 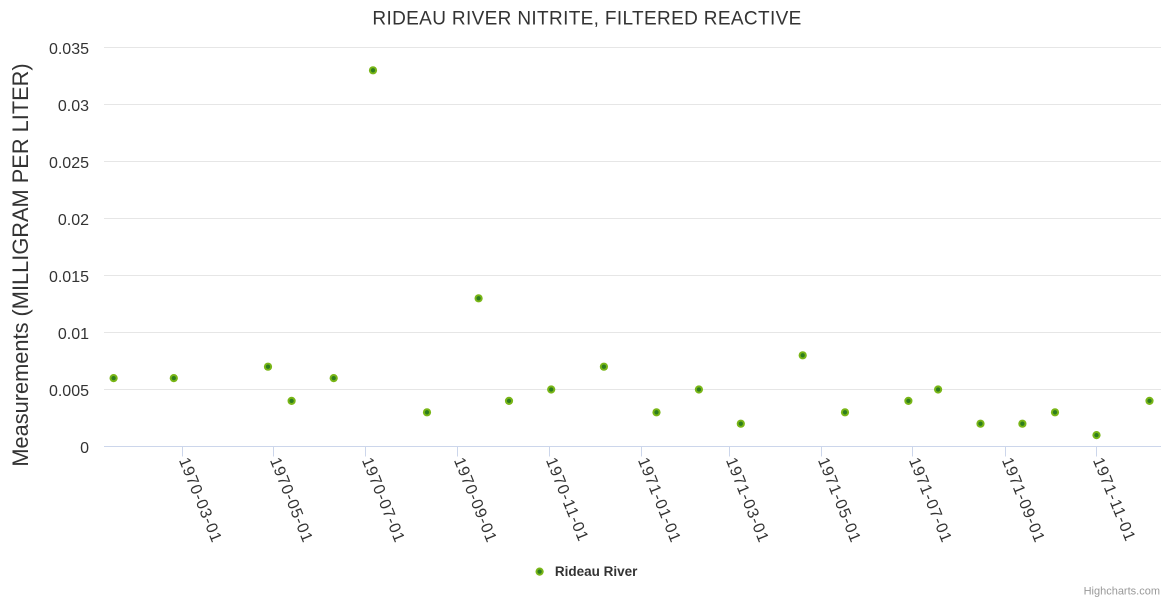 What do you see at coordinates (69, 391) in the screenshot?
I see `svg-text: 0.005` at bounding box center [69, 391].